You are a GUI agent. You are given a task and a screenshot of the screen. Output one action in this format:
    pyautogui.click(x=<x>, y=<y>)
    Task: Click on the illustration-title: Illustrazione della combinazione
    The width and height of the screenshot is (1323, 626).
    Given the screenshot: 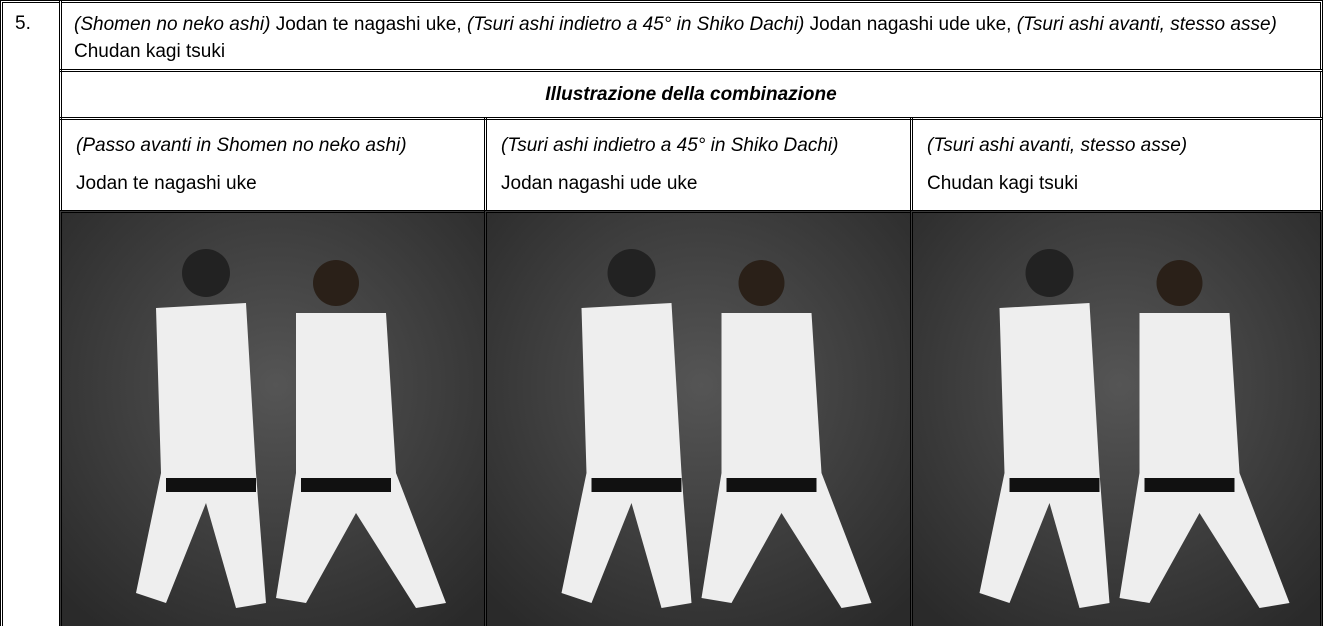 What is the action you would take?
    pyautogui.click(x=691, y=94)
    